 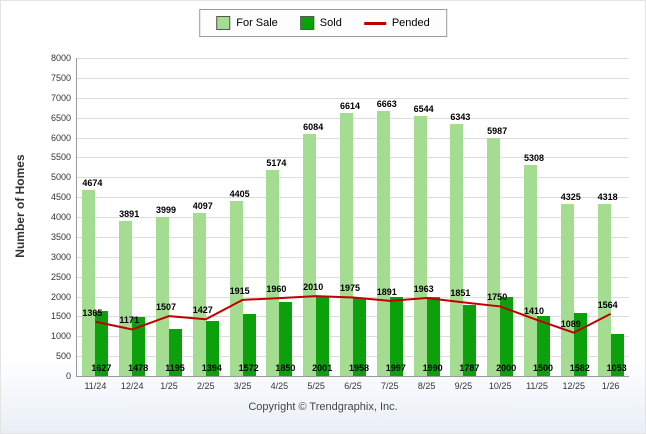 I want to click on sold-value-label: 2001, so click(x=322, y=368).